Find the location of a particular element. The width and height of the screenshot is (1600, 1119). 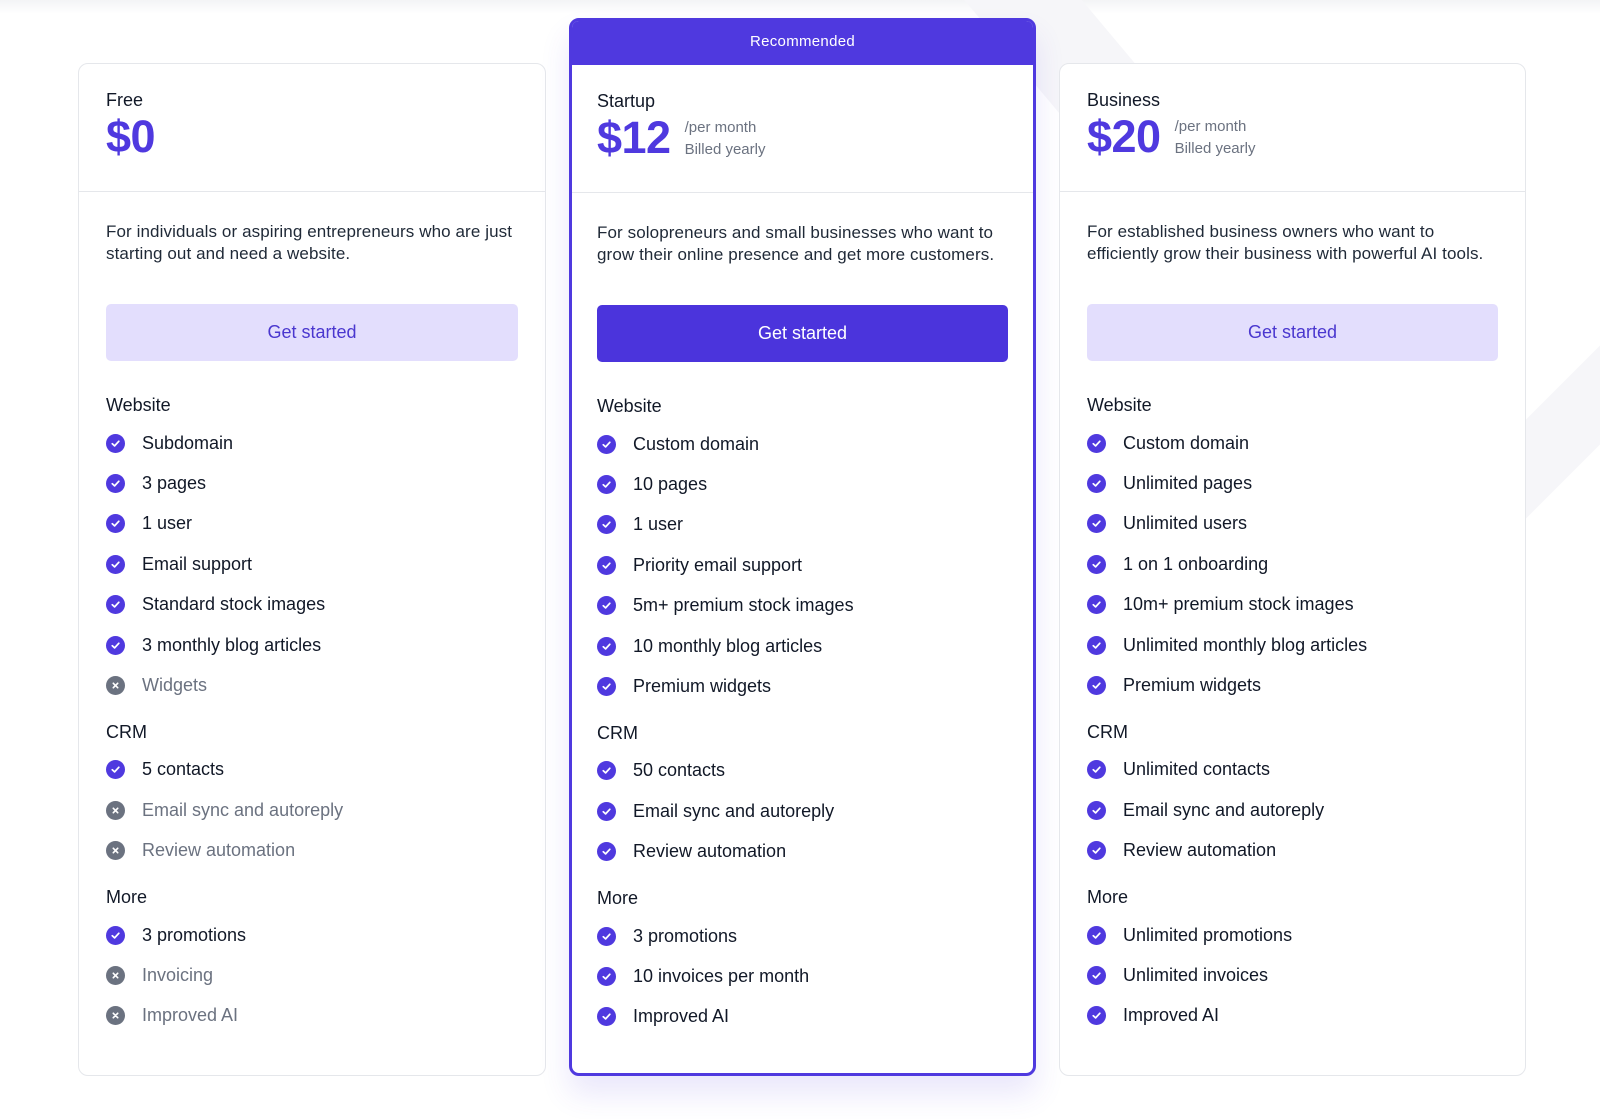

feature-item: Unlimited promotions is located at coordinates (1292, 935).